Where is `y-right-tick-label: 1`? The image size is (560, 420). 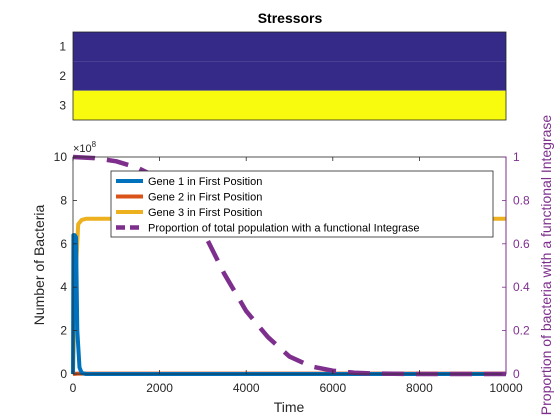 y-right-tick-label: 1 is located at coordinates (516, 157).